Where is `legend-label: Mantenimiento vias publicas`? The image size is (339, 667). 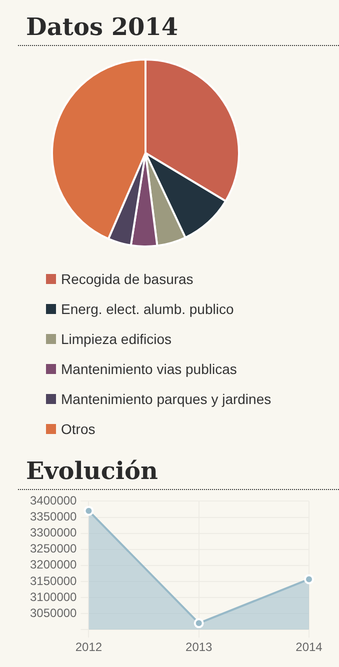 legend-label: Mantenimiento vias publicas is located at coordinates (149, 369).